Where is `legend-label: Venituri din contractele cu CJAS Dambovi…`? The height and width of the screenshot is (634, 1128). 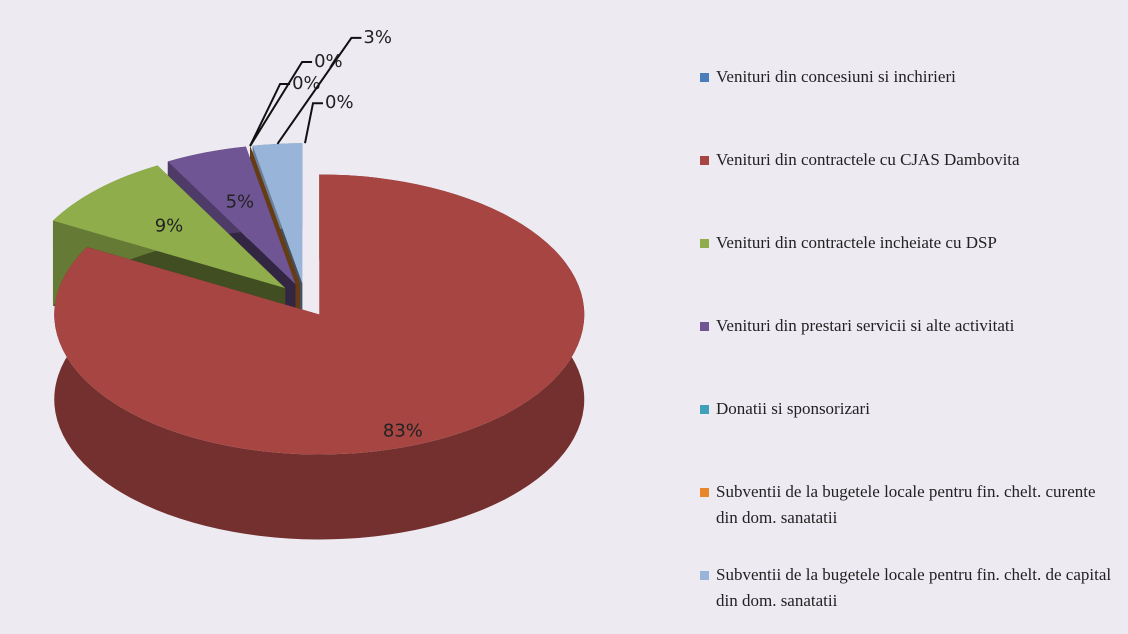
legend-label: Venituri din contractele cu CJAS Dambovi… is located at coordinates (868, 159).